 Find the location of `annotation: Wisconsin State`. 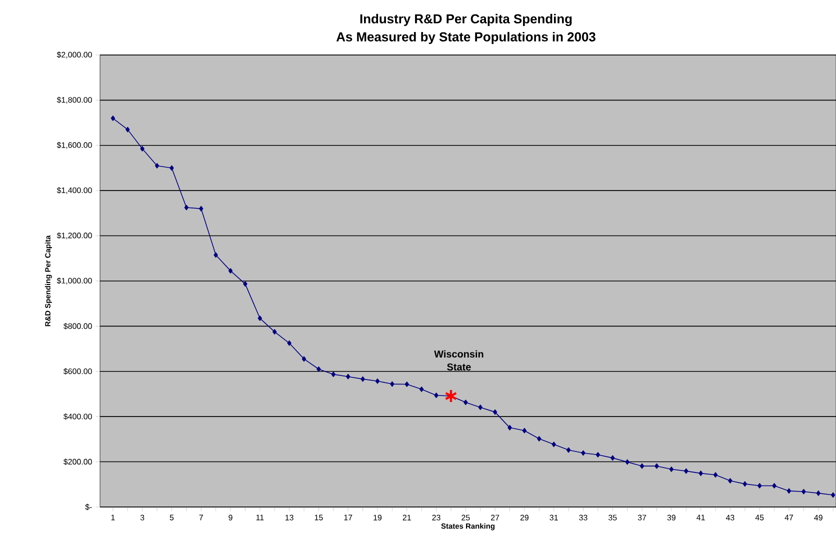

annotation: Wisconsin State is located at coordinates (459, 360).